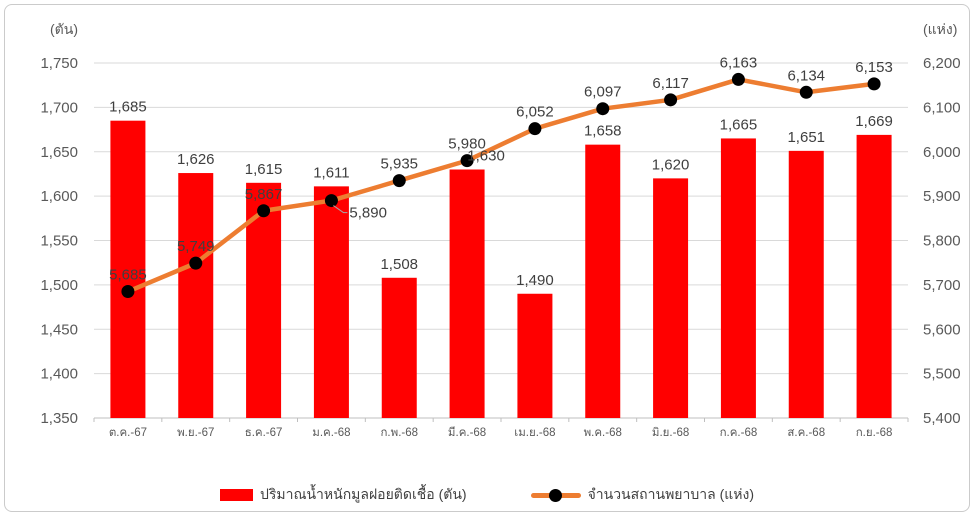  Describe the element at coordinates (128, 275) in the screenshot. I see `line-value-label: 5,685` at that location.